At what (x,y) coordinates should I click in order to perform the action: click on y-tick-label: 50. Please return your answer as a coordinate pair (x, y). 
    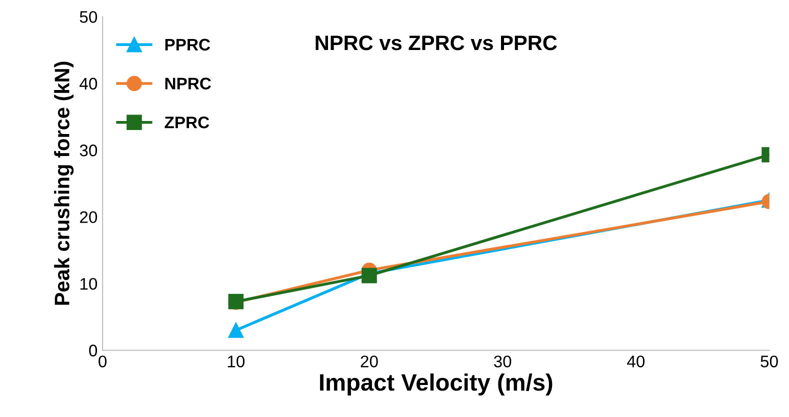
    Looking at the image, I should click on (89, 17).